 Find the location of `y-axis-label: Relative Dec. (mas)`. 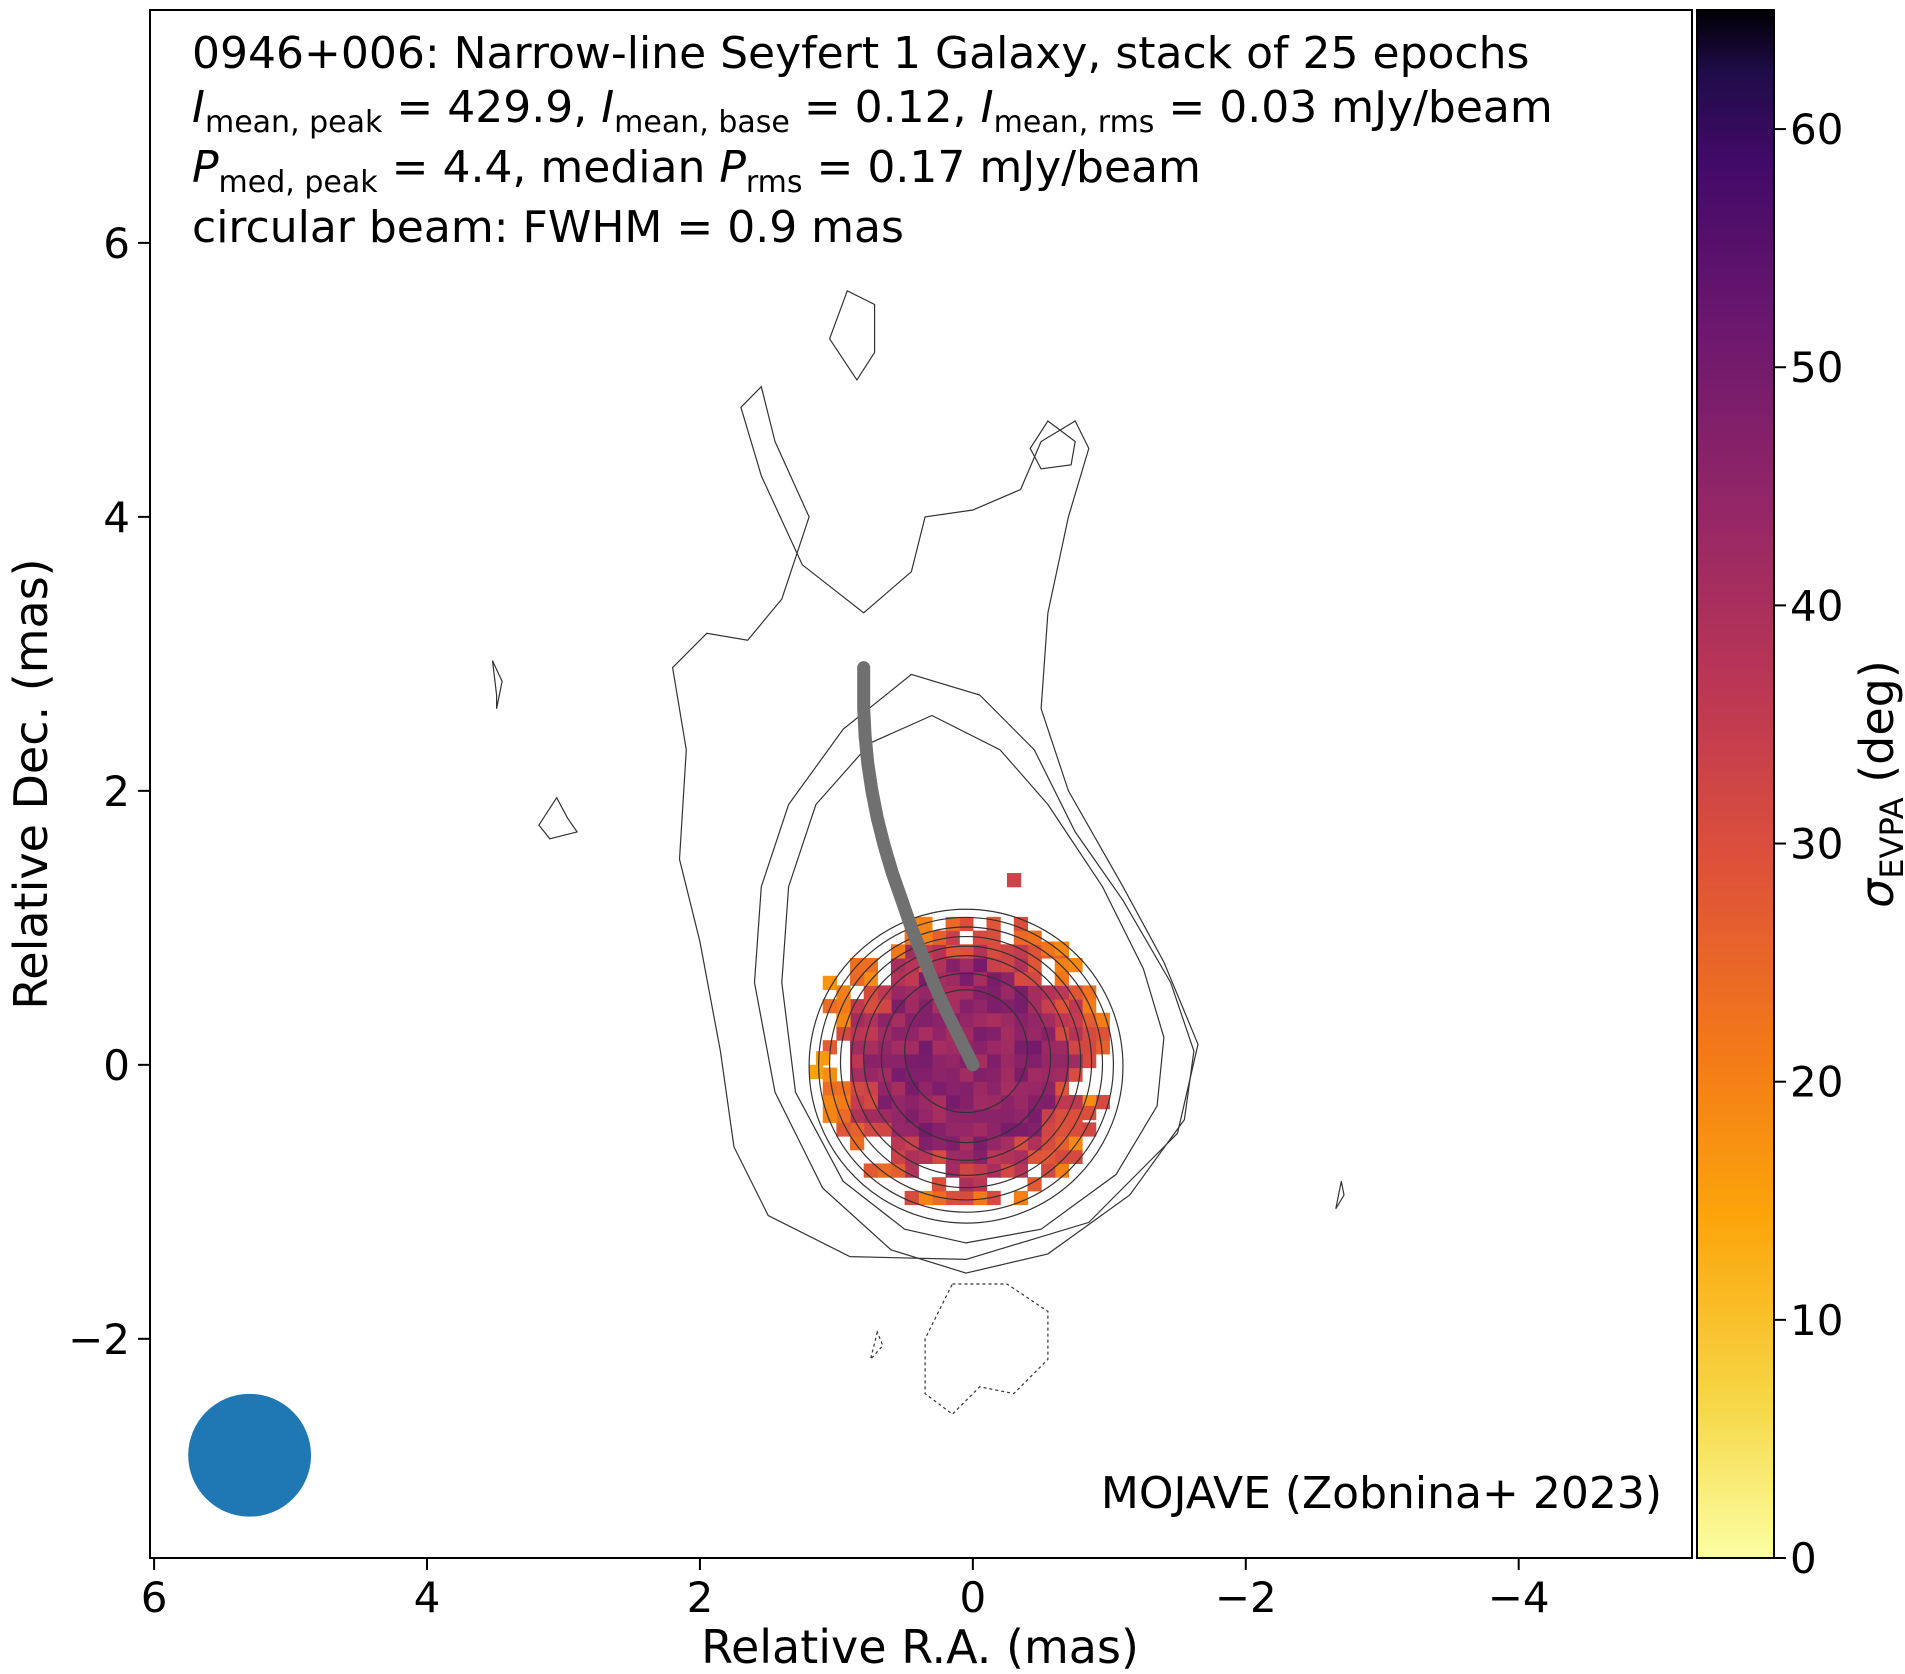

y-axis-label: Relative Dec. (mas) is located at coordinates (31, 783).